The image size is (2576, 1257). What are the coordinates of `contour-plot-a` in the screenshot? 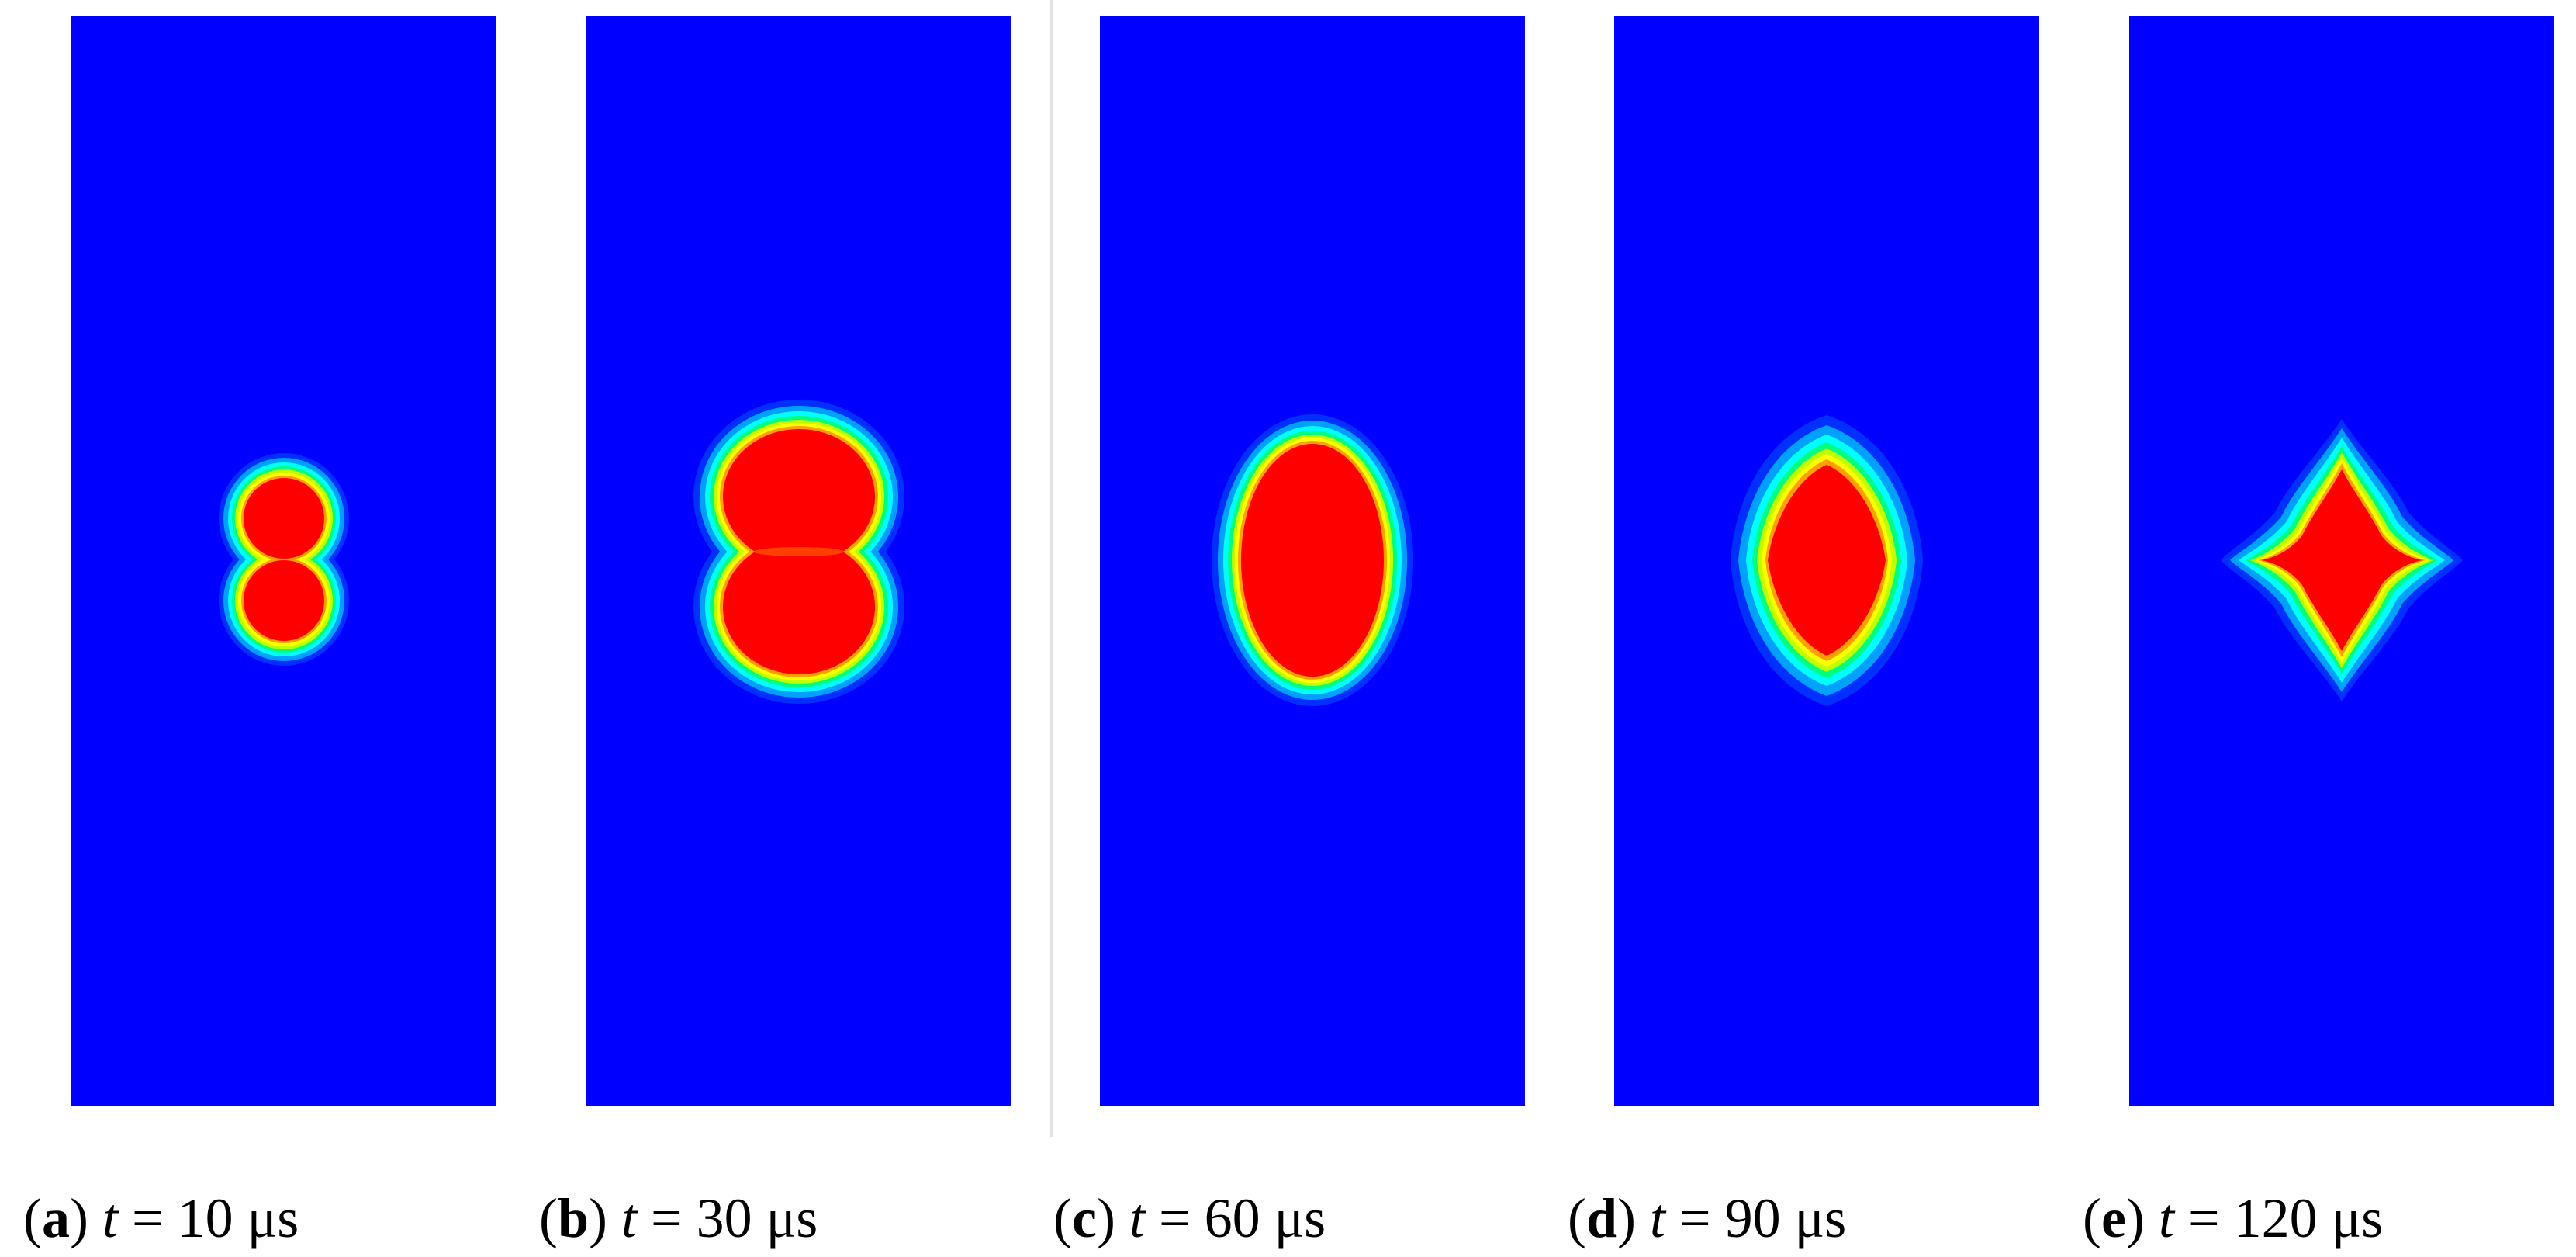 It's located at (283, 561).